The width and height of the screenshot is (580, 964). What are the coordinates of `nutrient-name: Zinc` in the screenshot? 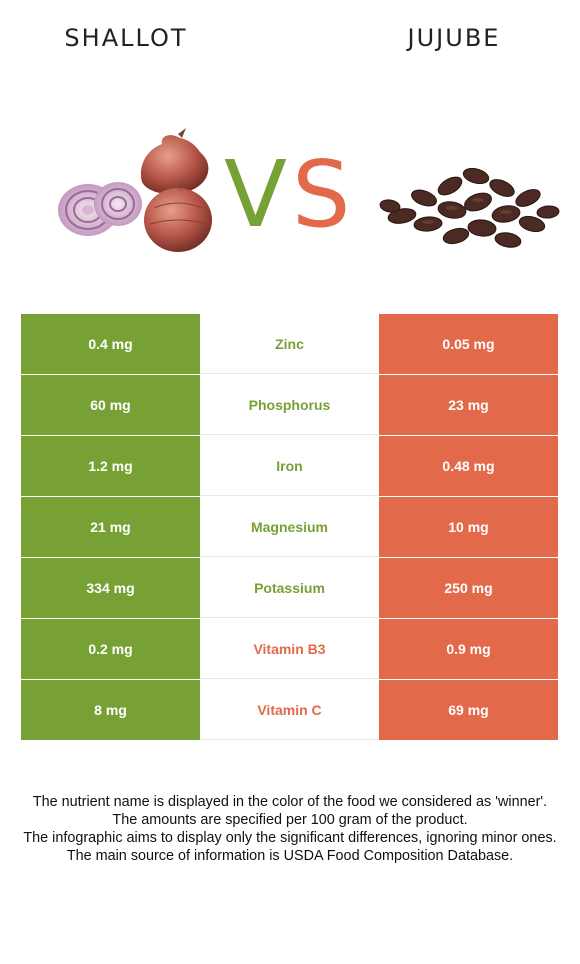 It's located at (289, 344).